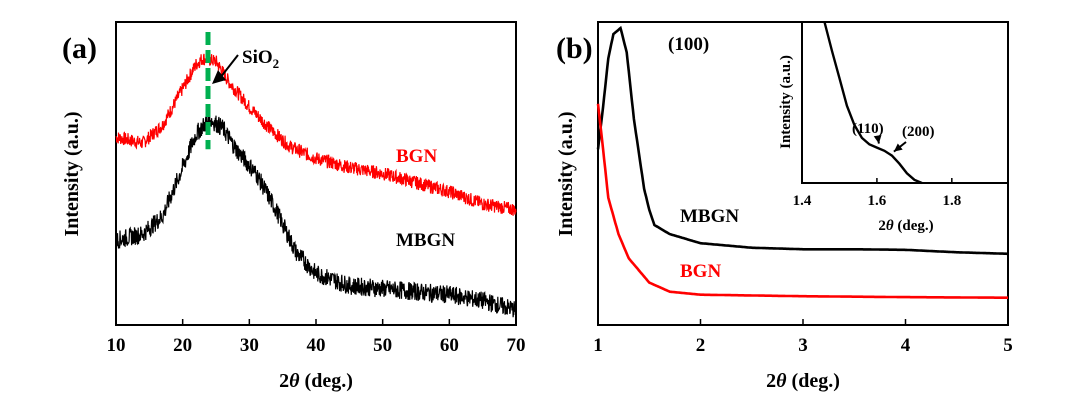  I want to click on panel-a-x-tick-label-30: 30, so click(249, 345).